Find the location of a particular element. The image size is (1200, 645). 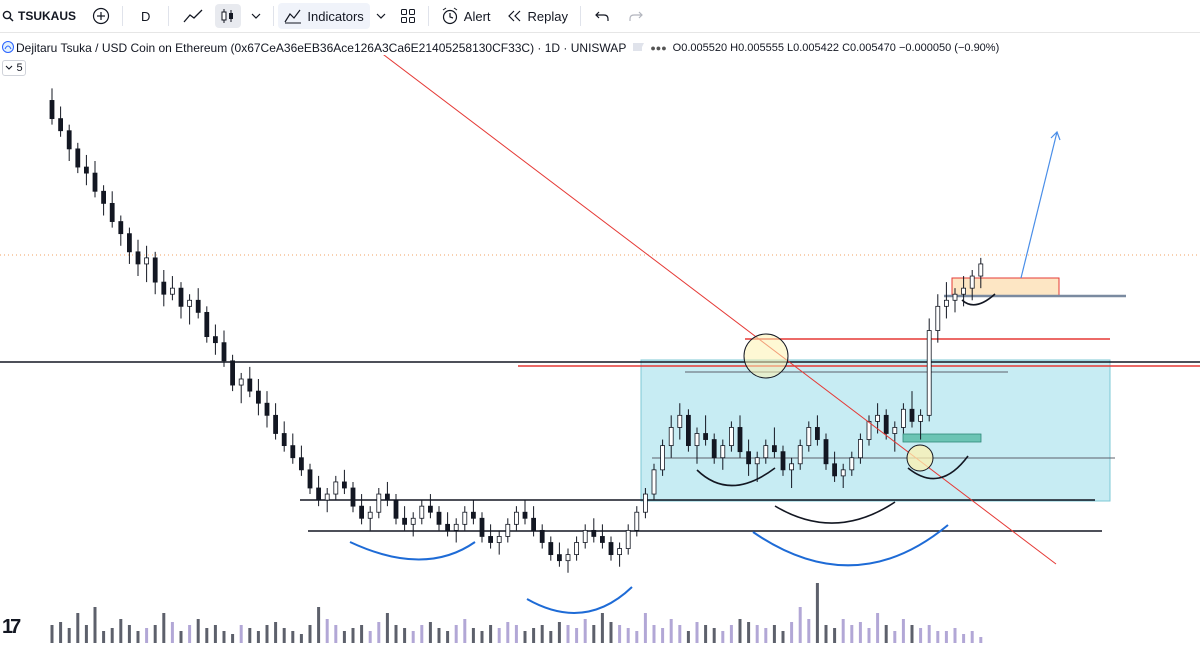

accumulation-box is located at coordinates (875, 430).